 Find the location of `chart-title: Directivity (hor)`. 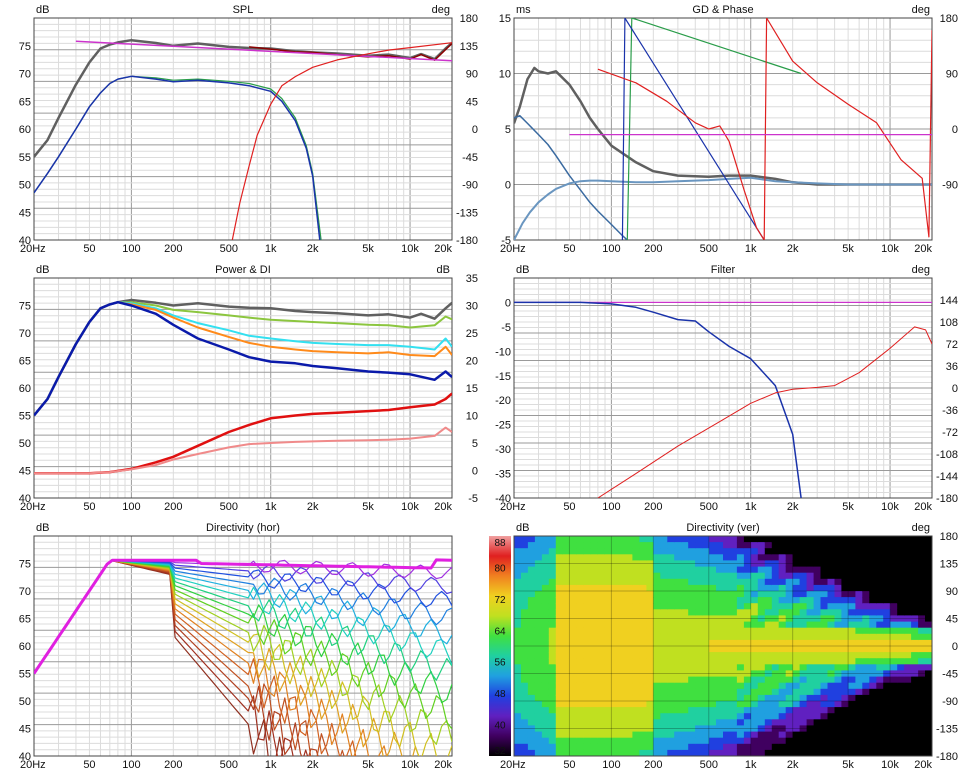

chart-title: Directivity (hor) is located at coordinates (243, 528).